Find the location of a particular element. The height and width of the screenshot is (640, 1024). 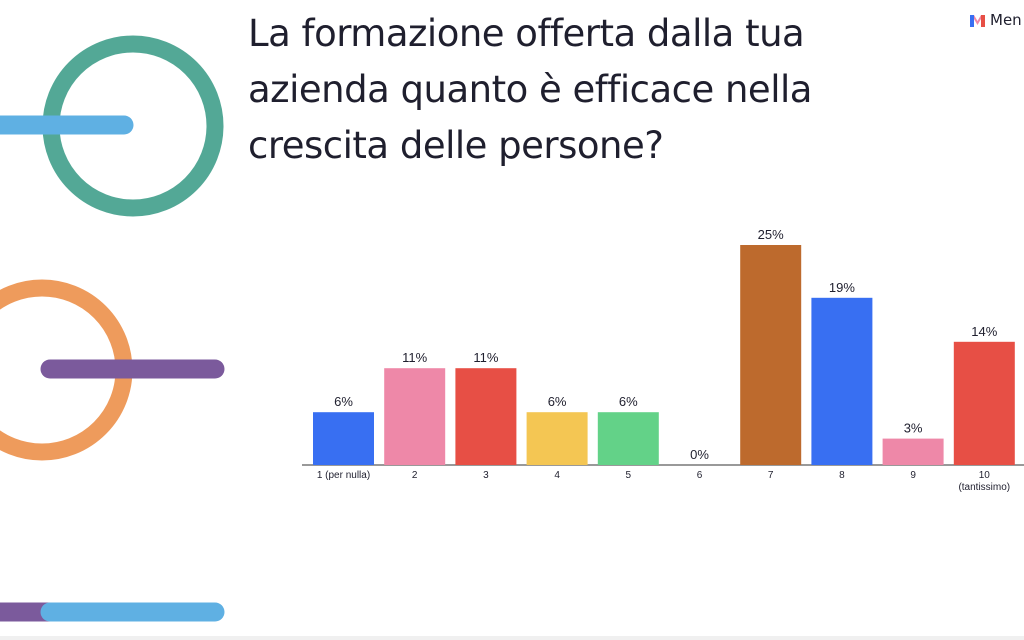

value-label-6: 0% is located at coordinates (699, 454).